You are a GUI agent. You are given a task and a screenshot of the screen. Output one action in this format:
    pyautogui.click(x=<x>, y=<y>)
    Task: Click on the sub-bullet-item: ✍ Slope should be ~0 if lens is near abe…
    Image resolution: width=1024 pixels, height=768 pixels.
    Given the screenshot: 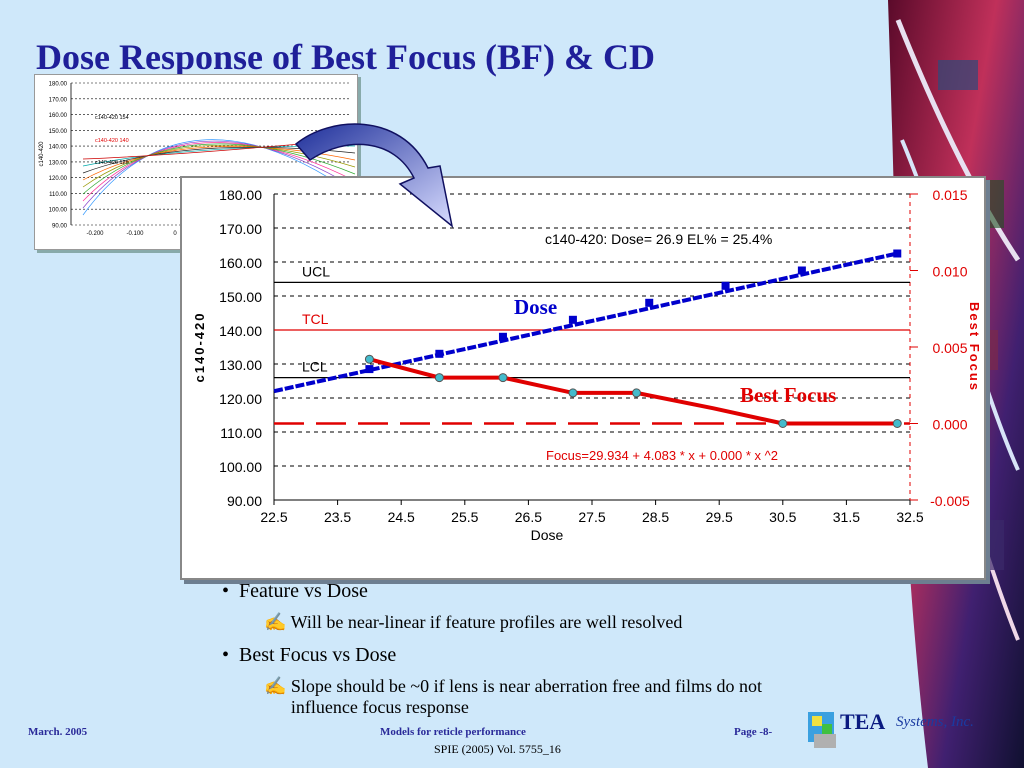 What is the action you would take?
    pyautogui.click(x=524, y=697)
    